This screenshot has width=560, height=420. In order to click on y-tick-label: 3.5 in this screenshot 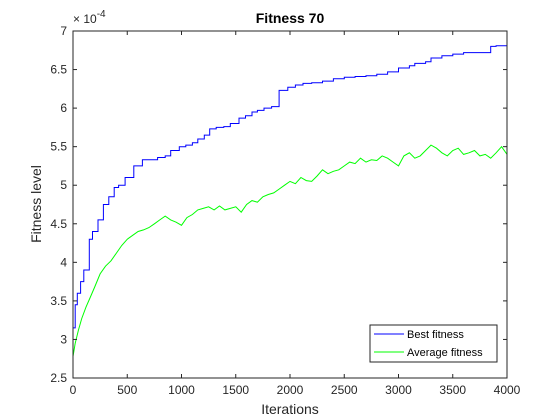, I will do `click(58, 301)`.